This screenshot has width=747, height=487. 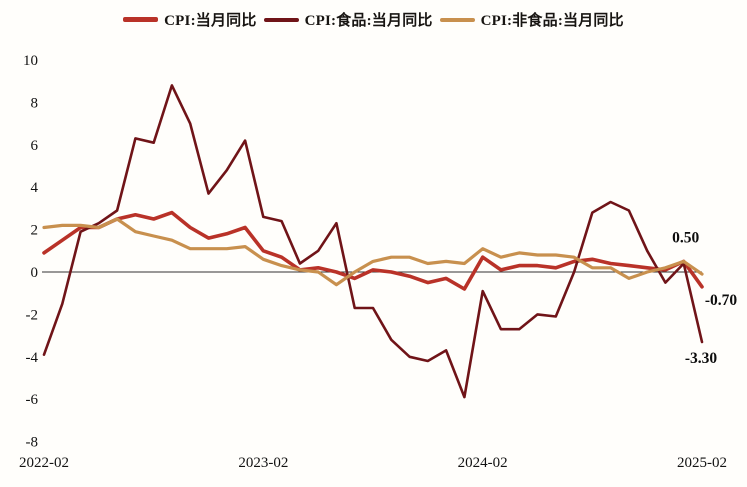 What do you see at coordinates (35, 273) in the screenshot?
I see `y-tick-label: 0` at bounding box center [35, 273].